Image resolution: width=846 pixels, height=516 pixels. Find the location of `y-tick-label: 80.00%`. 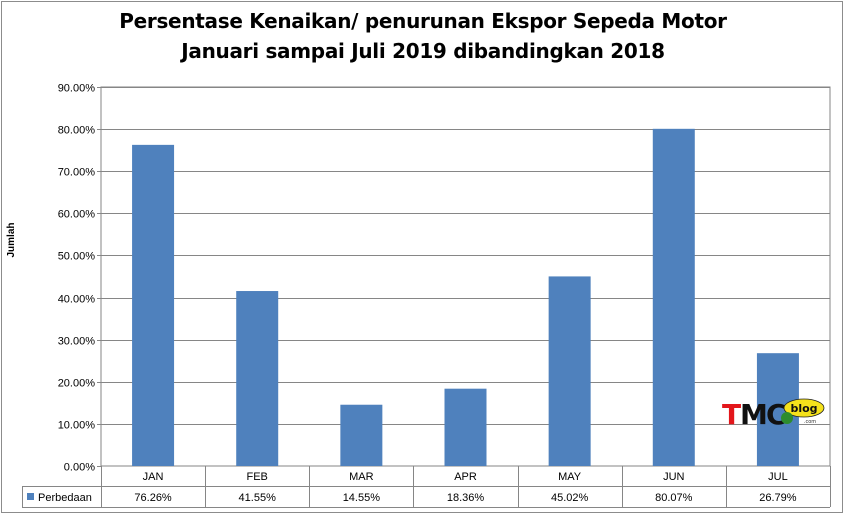

y-tick-label: 80.00% is located at coordinates (77, 131).